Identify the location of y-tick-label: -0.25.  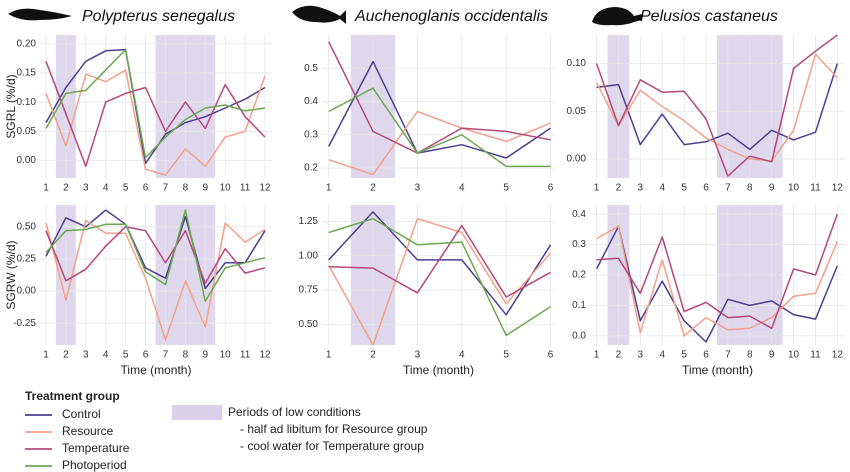
(24, 323).